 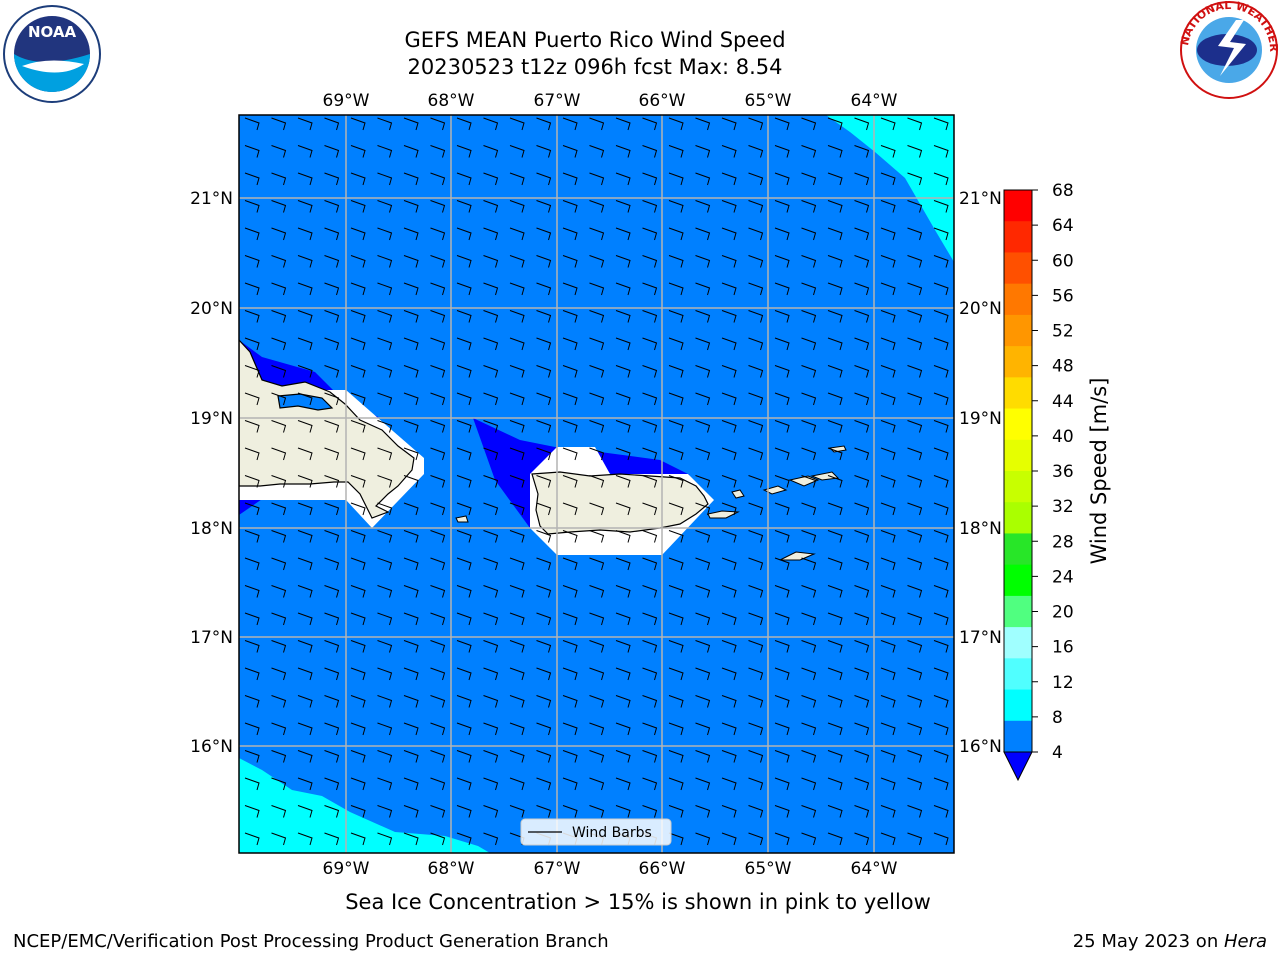 I want to click on colorbar-label: Wind Speed [m/s], so click(x=1099, y=471).